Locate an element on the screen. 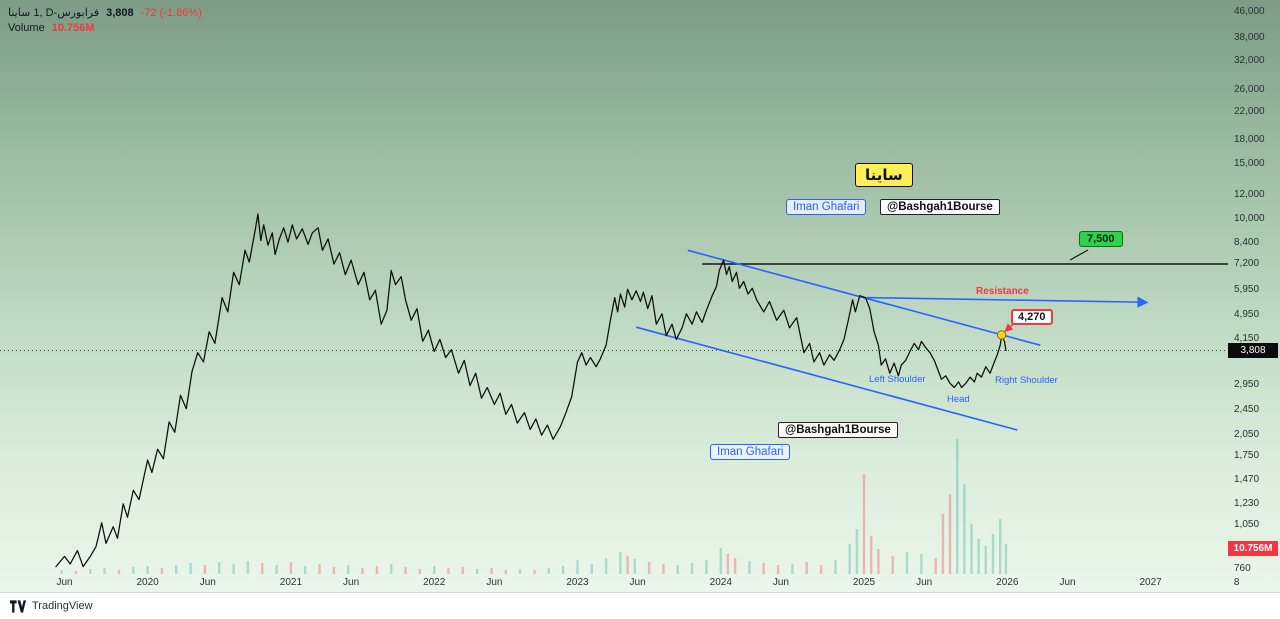 This screenshot has height=619, width=1280. volume-indicator-label: Volume is located at coordinates (26, 27).